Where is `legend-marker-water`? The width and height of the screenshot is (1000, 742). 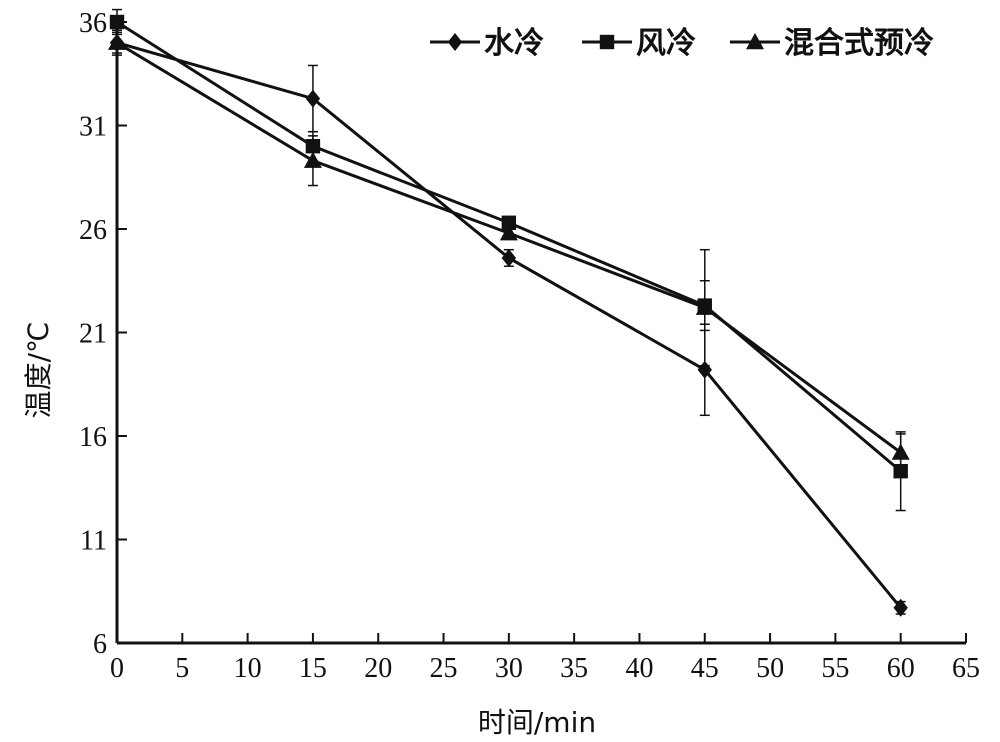 legend-marker-water is located at coordinates (455, 42).